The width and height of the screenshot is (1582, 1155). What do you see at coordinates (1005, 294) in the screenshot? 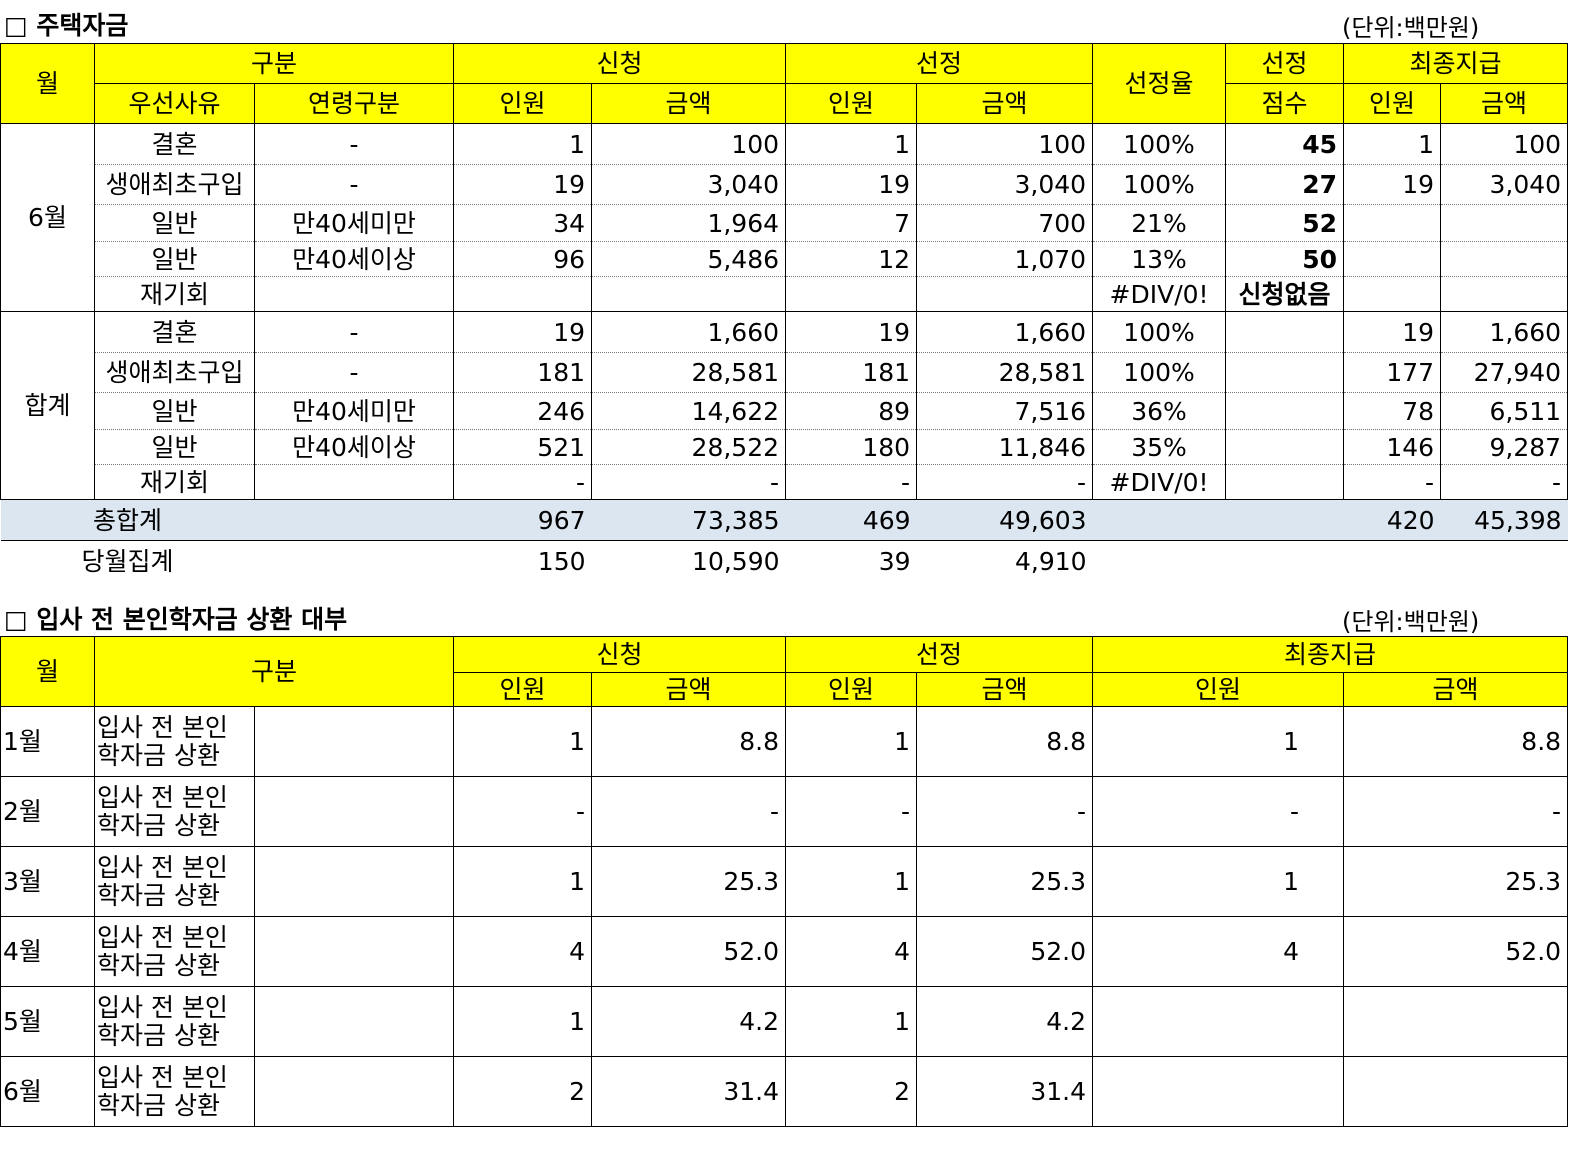
I see `select-amount-cell` at bounding box center [1005, 294].